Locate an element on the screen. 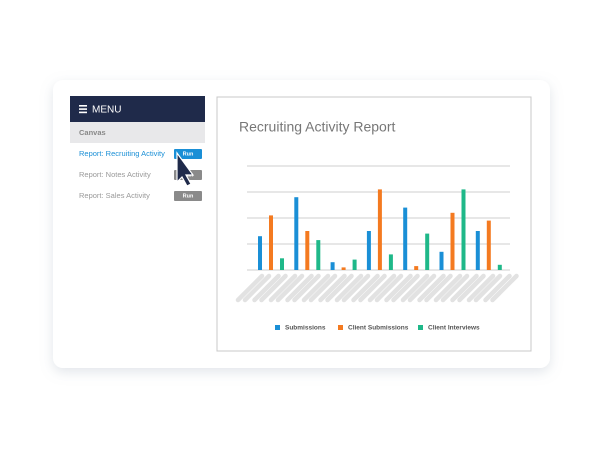  legend-label: Client Submissions is located at coordinates (378, 328).